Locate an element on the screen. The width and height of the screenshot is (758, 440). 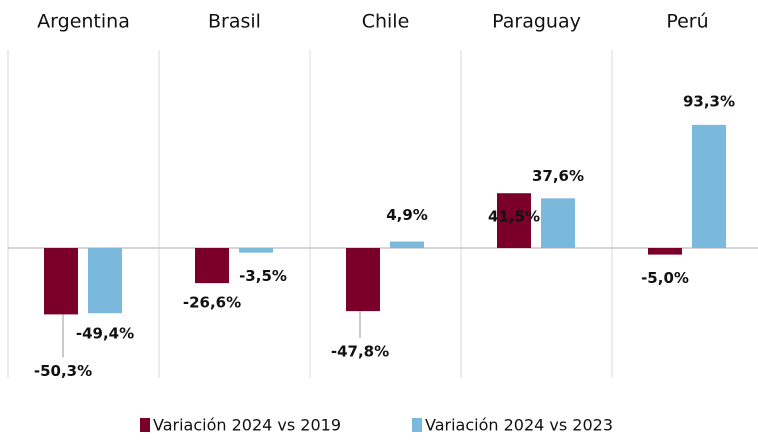
value-label: 37,6% is located at coordinates (558, 176).